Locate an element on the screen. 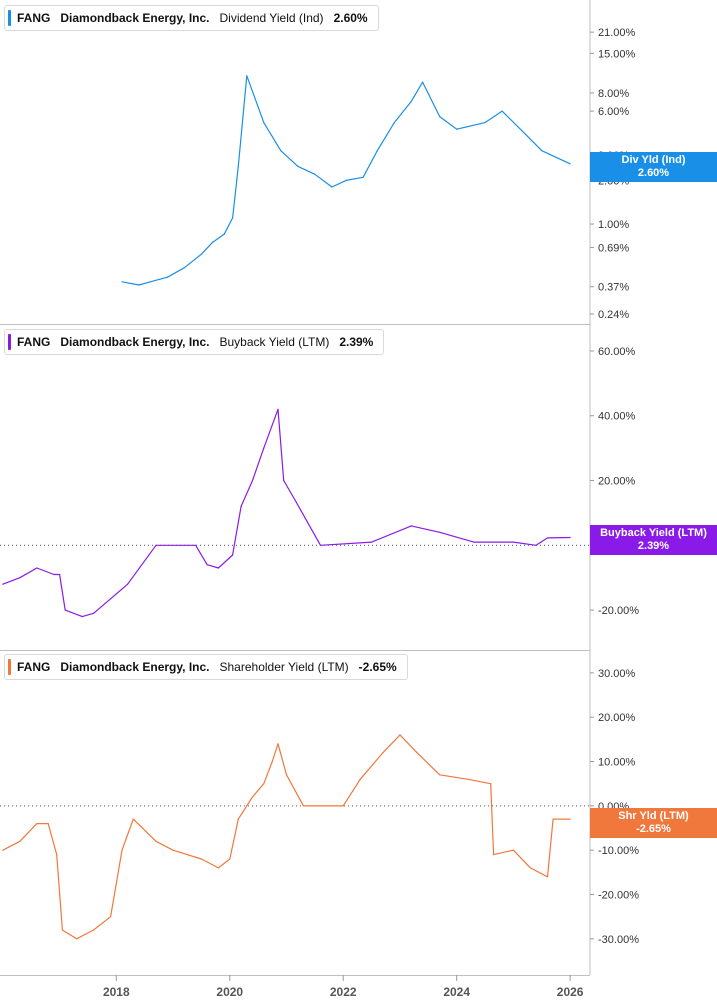 The image size is (717, 1005). y-tick-label: -20.00% is located at coordinates (618, 896).